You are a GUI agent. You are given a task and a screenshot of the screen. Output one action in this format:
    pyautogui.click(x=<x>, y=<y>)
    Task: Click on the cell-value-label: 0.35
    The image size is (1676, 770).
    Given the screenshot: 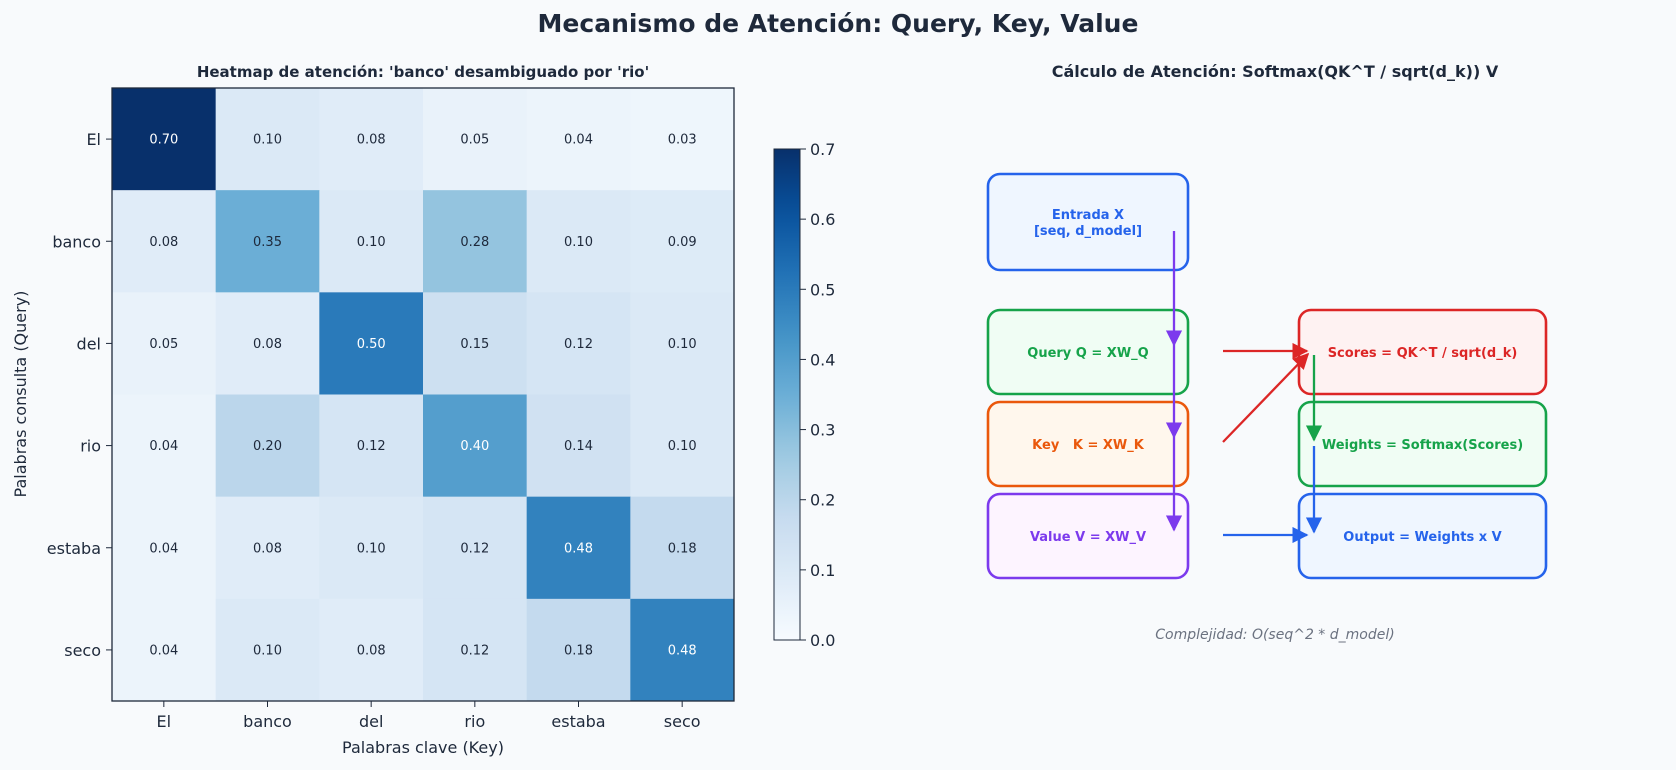 What is the action you would take?
    pyautogui.click(x=267, y=242)
    